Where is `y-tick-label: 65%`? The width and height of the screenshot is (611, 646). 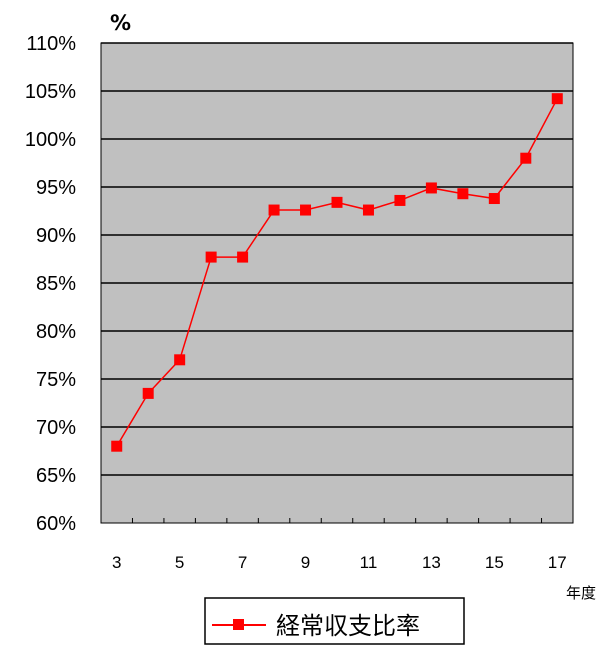
y-tick-label: 65% is located at coordinates (56, 476).